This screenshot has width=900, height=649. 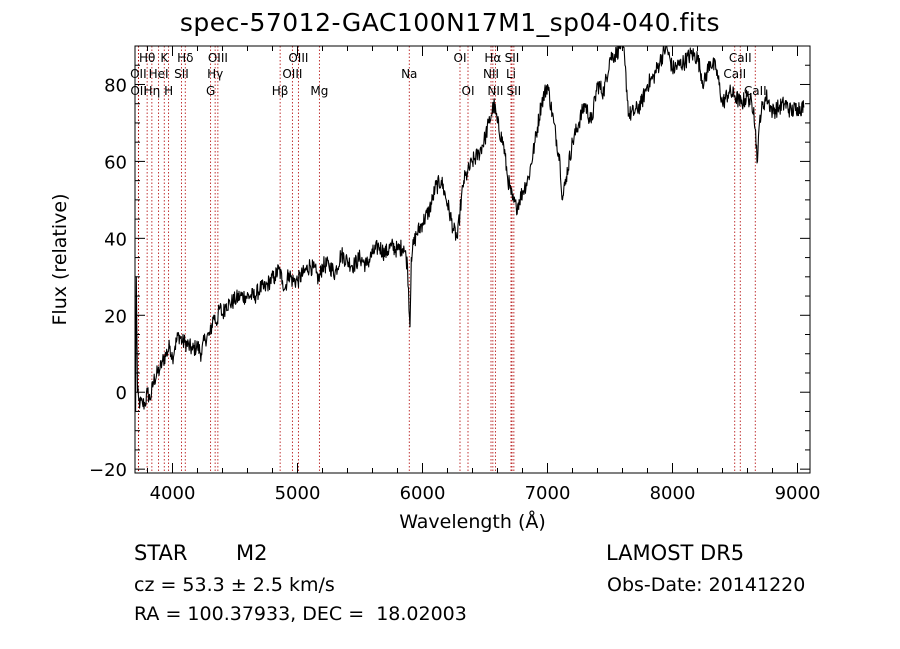 What do you see at coordinates (292, 74) in the screenshot?
I see `line-marker-label-13: OIII` at bounding box center [292, 74].